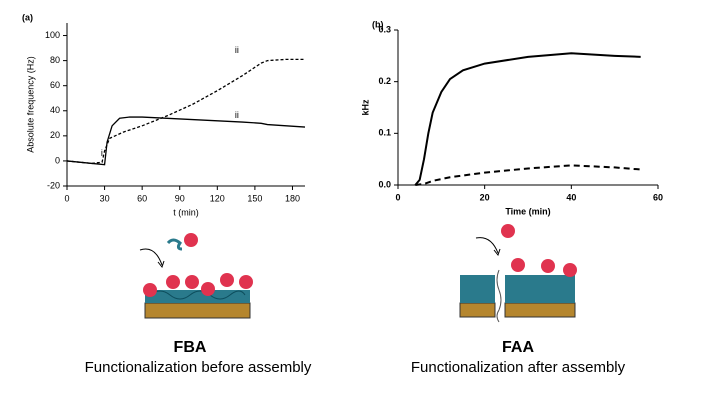  Describe the element at coordinates (518, 367) in the screenshot. I see `caption-text: Functionalization after assembly` at that location.